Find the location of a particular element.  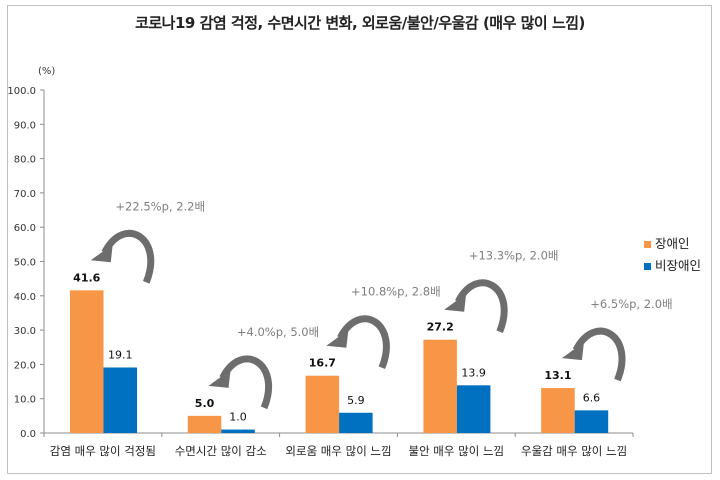

y-tick-label: 90.0 is located at coordinates (25, 125).